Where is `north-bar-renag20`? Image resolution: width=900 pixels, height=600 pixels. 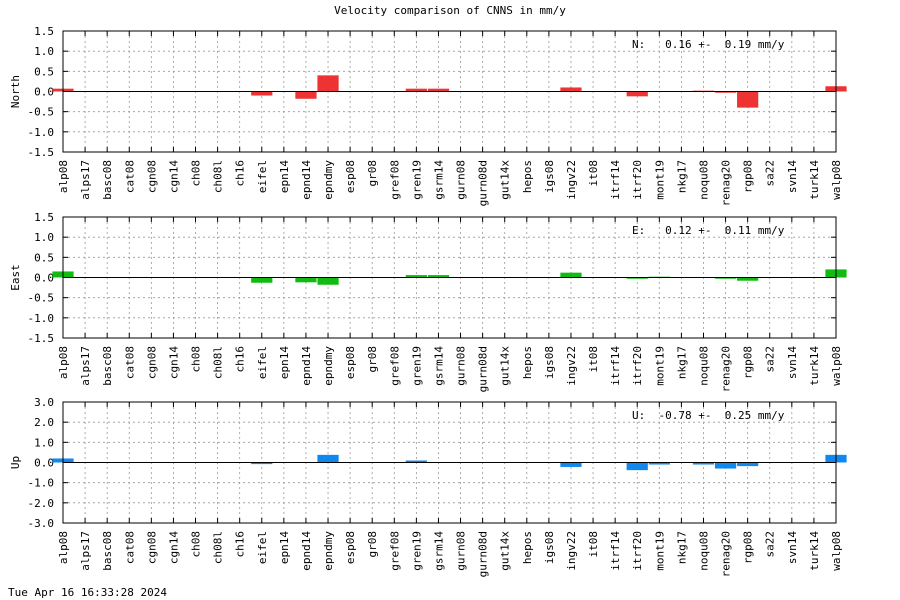
north-bar-renag20 is located at coordinates (725, 92).